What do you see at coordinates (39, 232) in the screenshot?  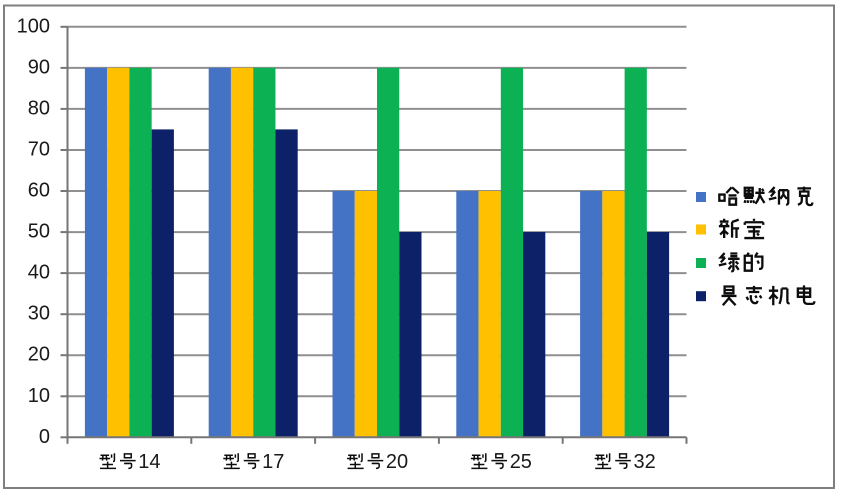 I see `svg-text: 50` at bounding box center [39, 232].